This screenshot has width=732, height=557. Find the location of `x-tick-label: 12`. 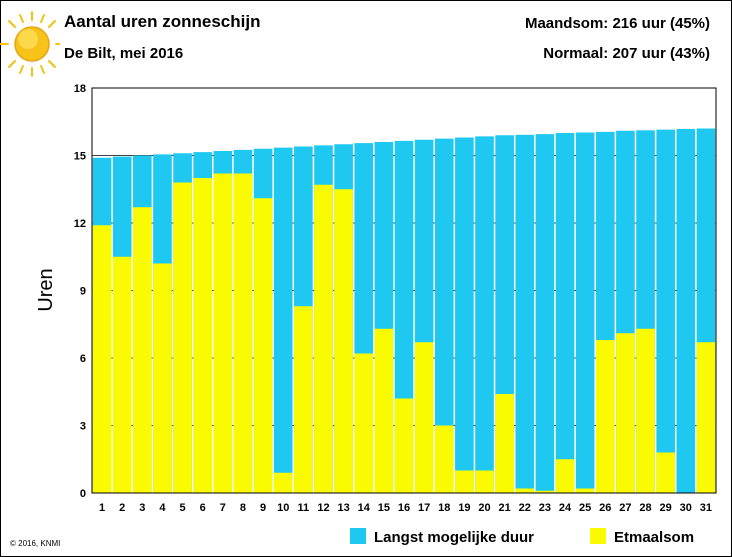

x-tick-label: 12 is located at coordinates (323, 508).